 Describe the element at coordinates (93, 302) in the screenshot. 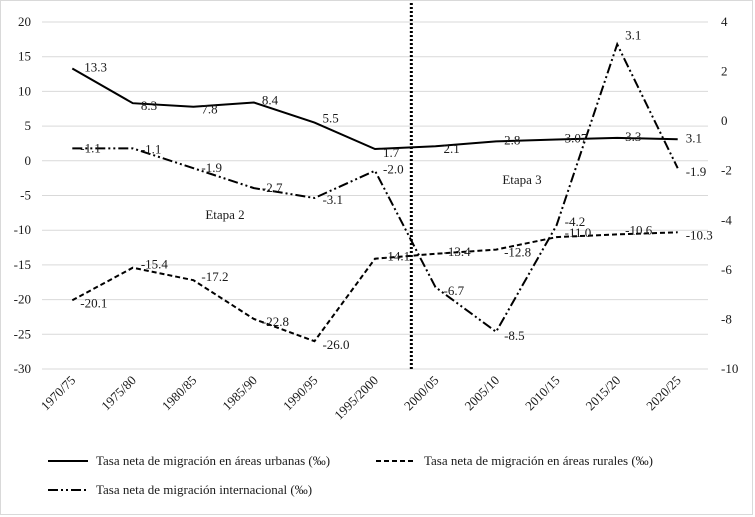

I see `data-label-1: -20.1` at that location.